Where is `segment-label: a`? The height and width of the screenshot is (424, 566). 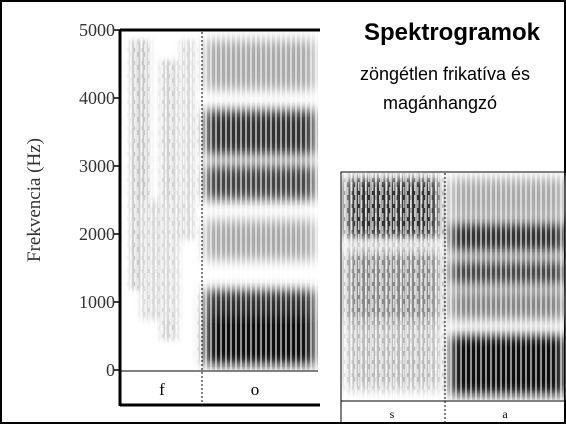
segment-label: a is located at coordinates (505, 414).